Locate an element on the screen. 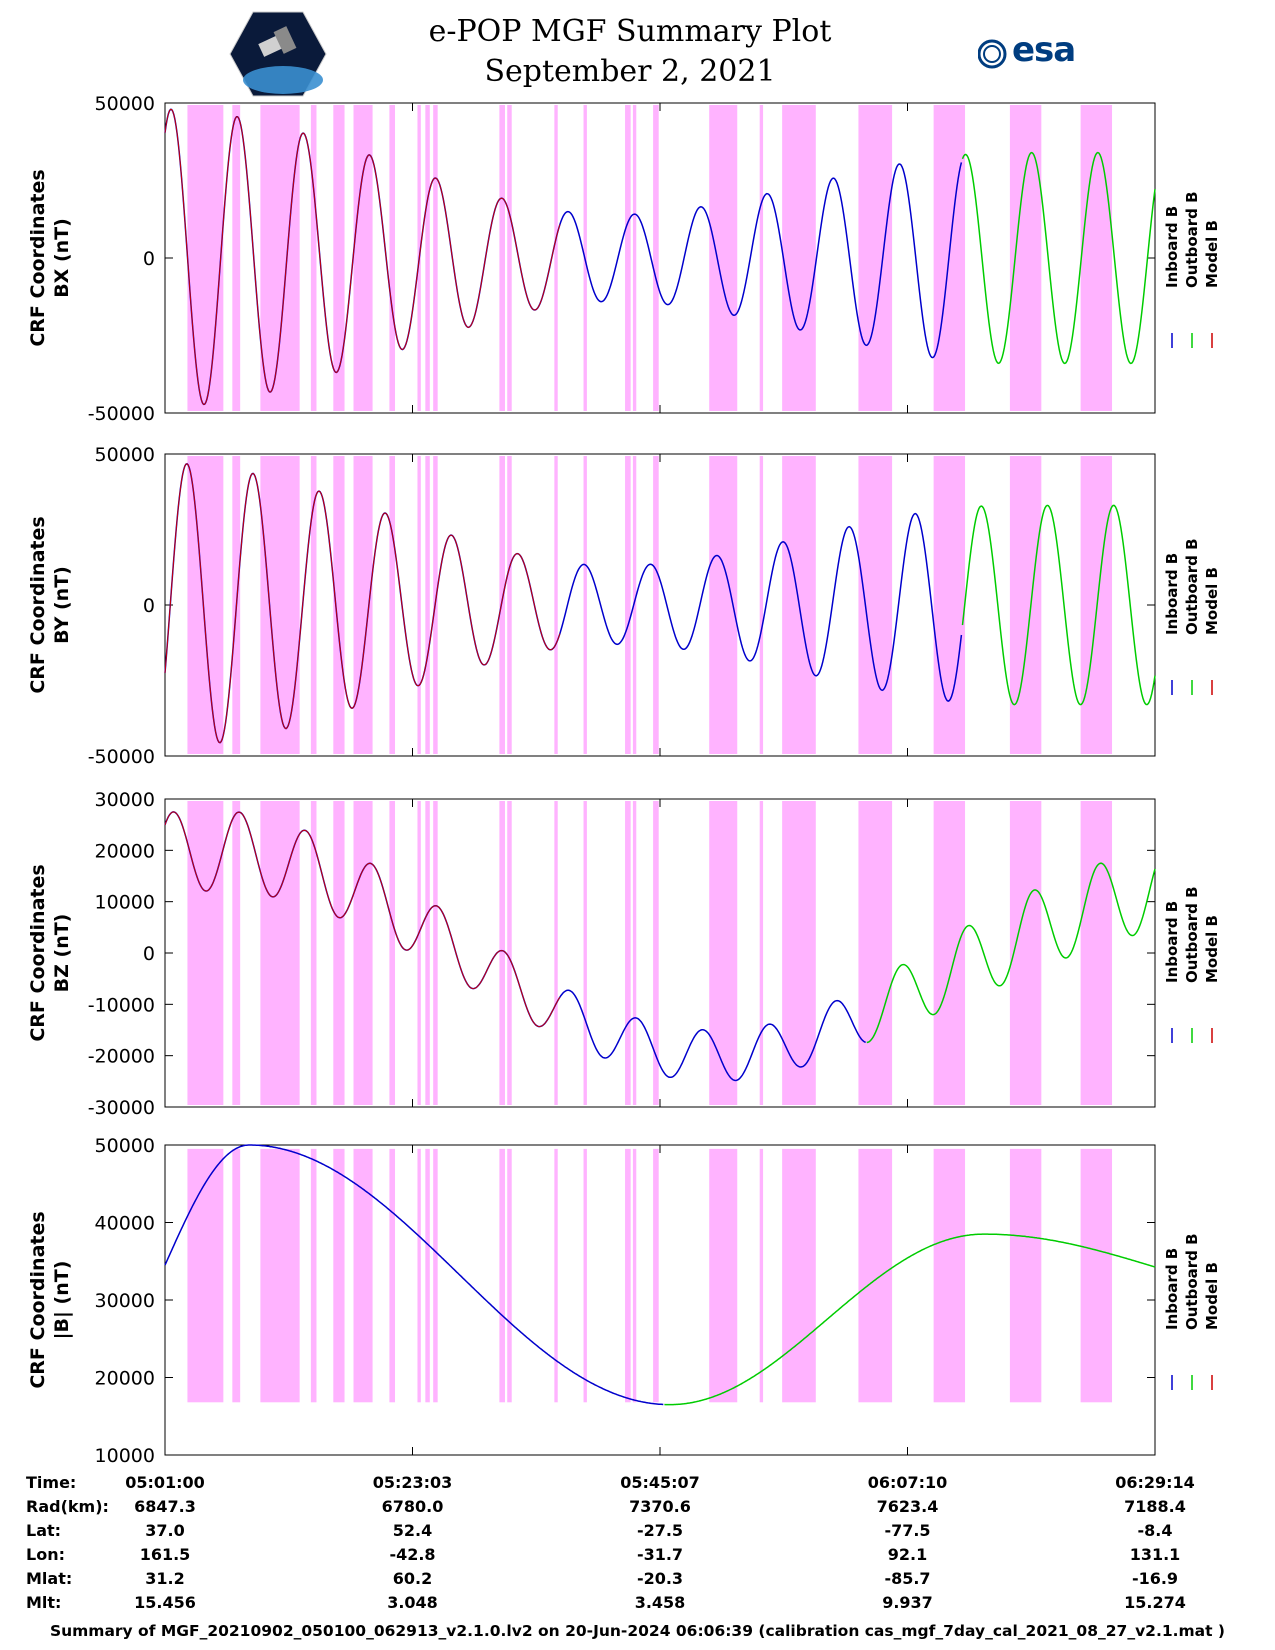  esa-logo-text: esa is located at coordinates (1044, 50).